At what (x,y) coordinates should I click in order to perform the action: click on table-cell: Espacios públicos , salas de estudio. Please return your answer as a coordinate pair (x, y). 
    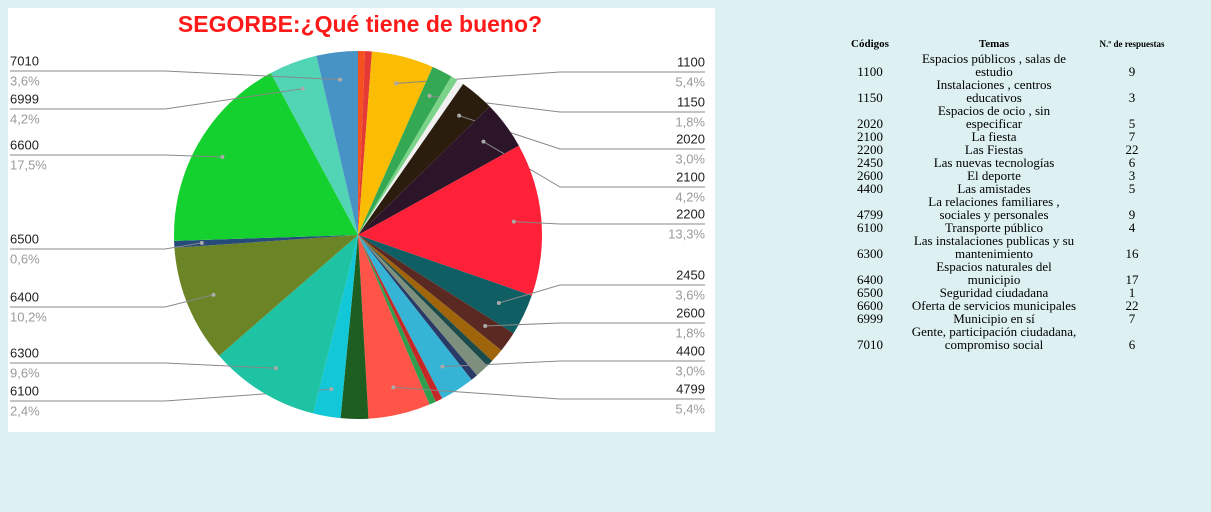
    Looking at the image, I should click on (994, 65).